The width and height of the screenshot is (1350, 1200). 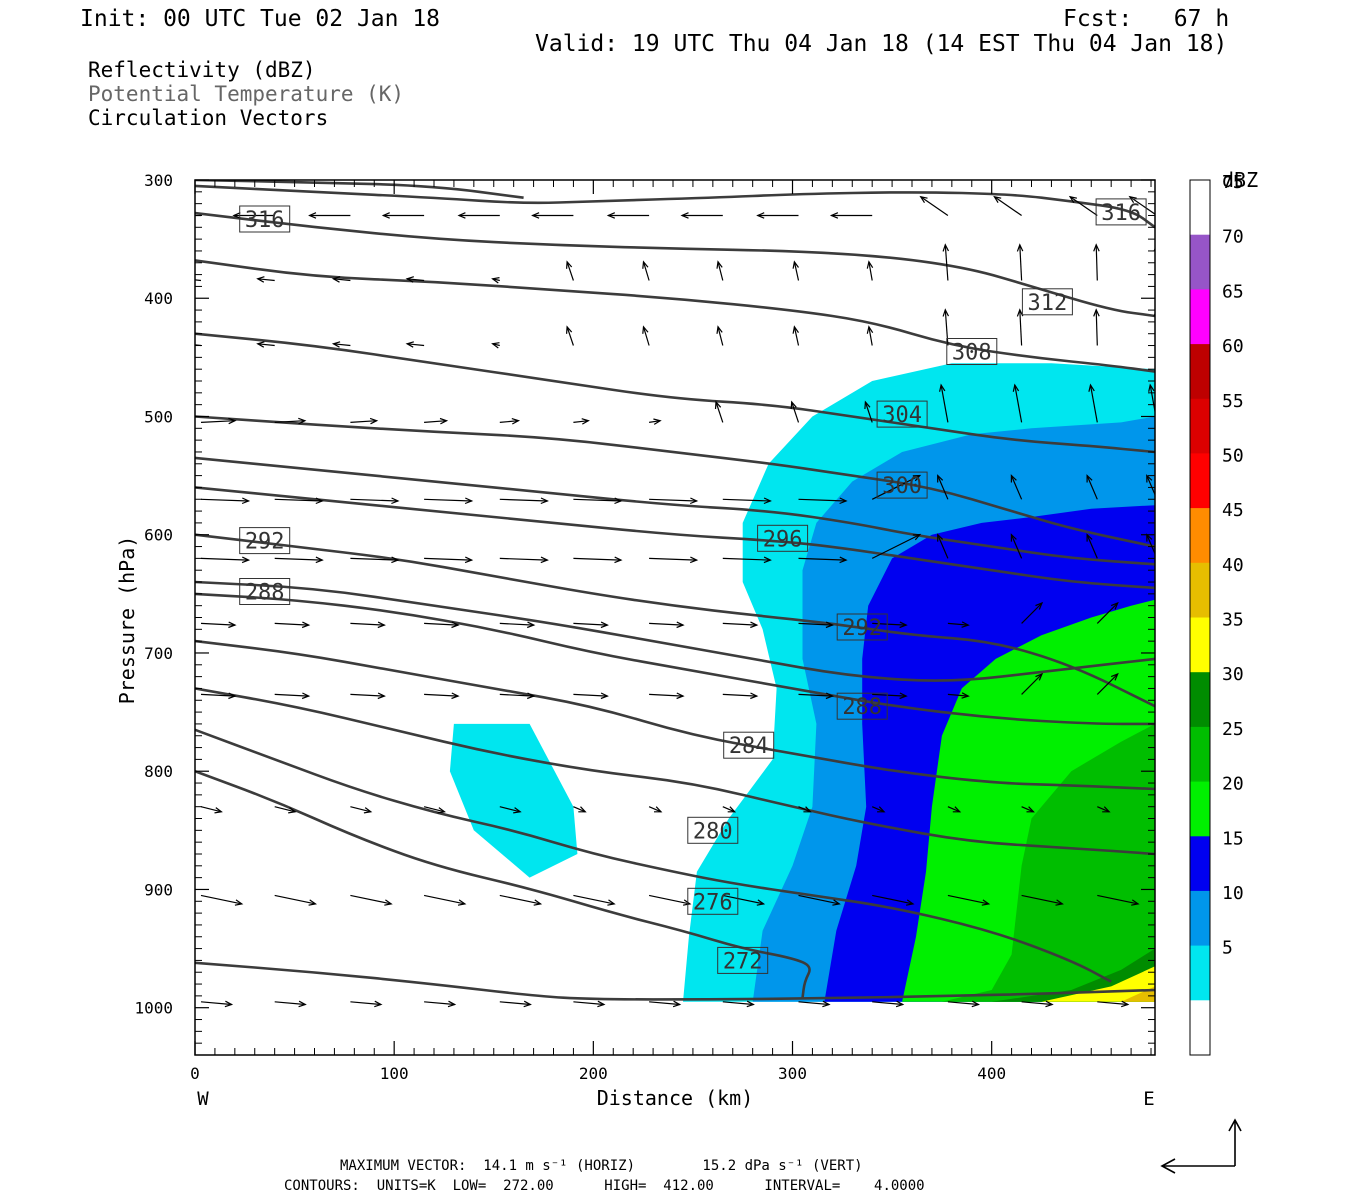 What do you see at coordinates (127, 620) in the screenshot?
I see `y-axis-label: Pressure (hPa)` at bounding box center [127, 620].